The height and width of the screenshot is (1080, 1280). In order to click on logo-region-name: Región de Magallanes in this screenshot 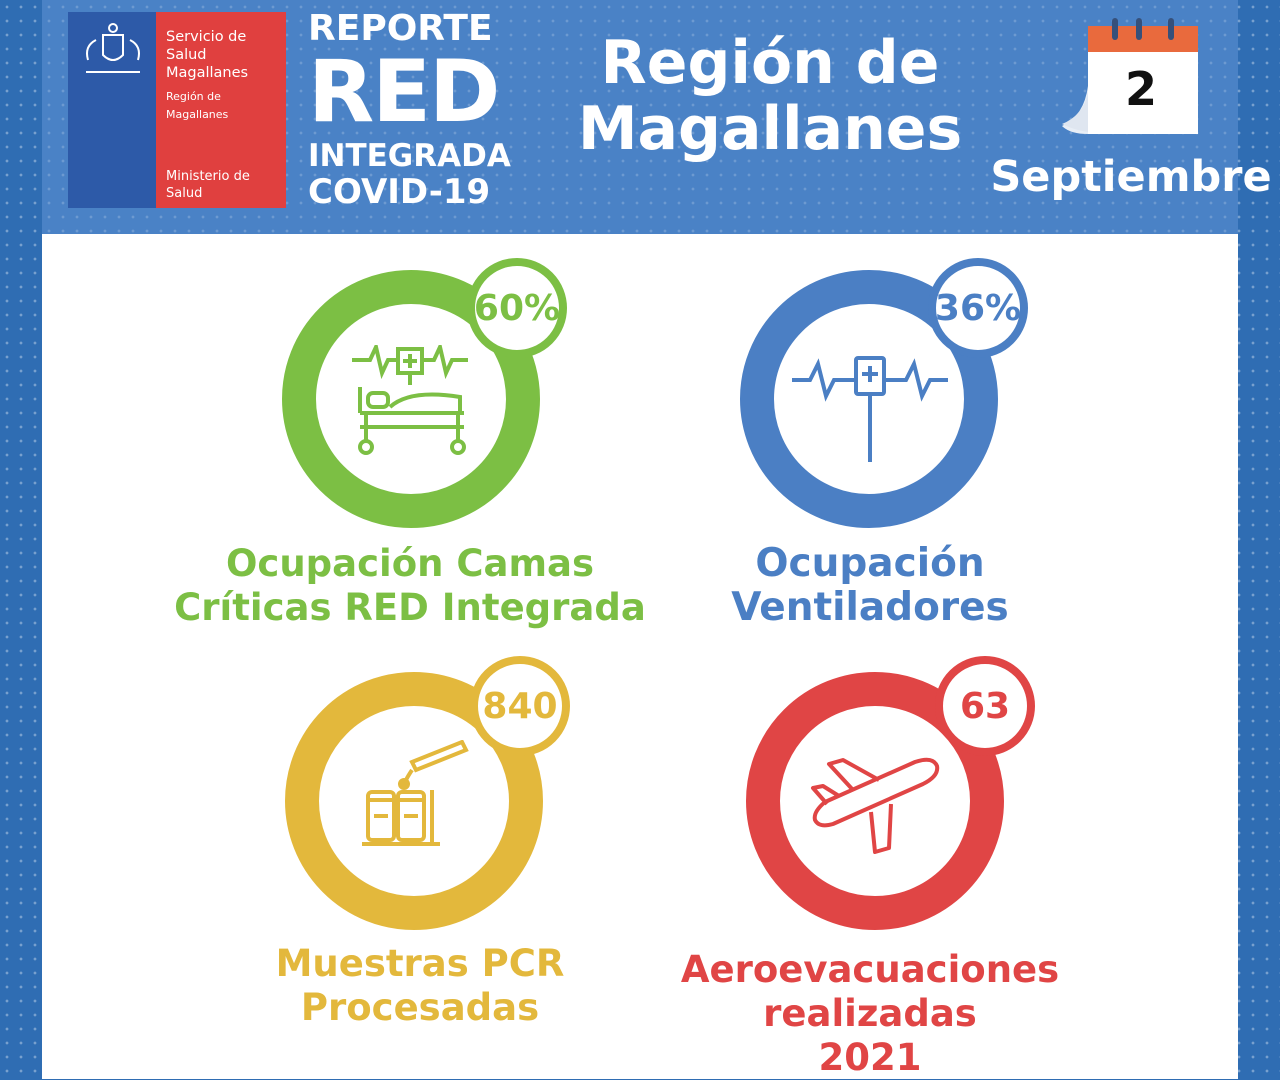, I will do `click(197, 105)`.